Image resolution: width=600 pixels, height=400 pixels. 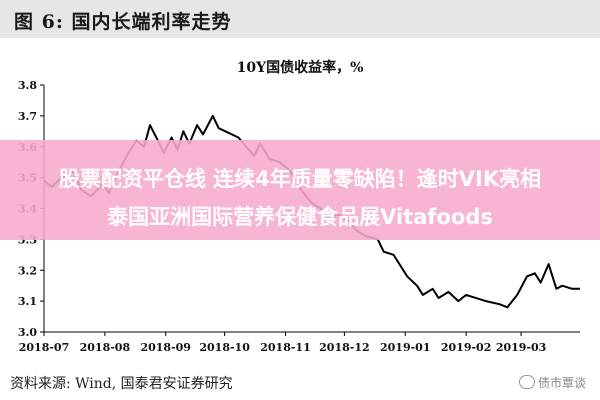 I want to click on watermark: 债市覃谈, so click(x=552, y=382).